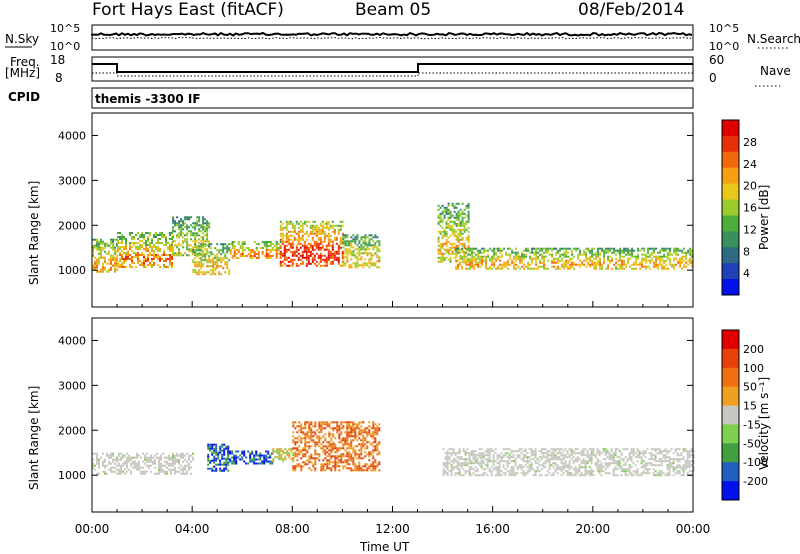 The image size is (800, 554). Describe the element at coordinates (730, 287) in the screenshot. I see `power-colorbar-swatch` at that location.